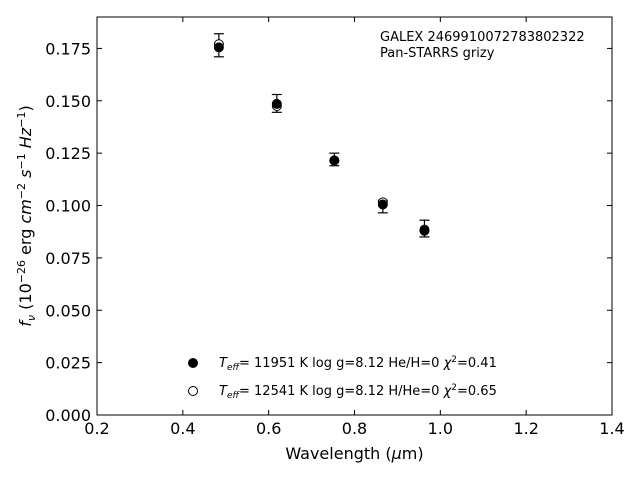  I want to click on y-tick-label: 0.100, so click(68, 206).